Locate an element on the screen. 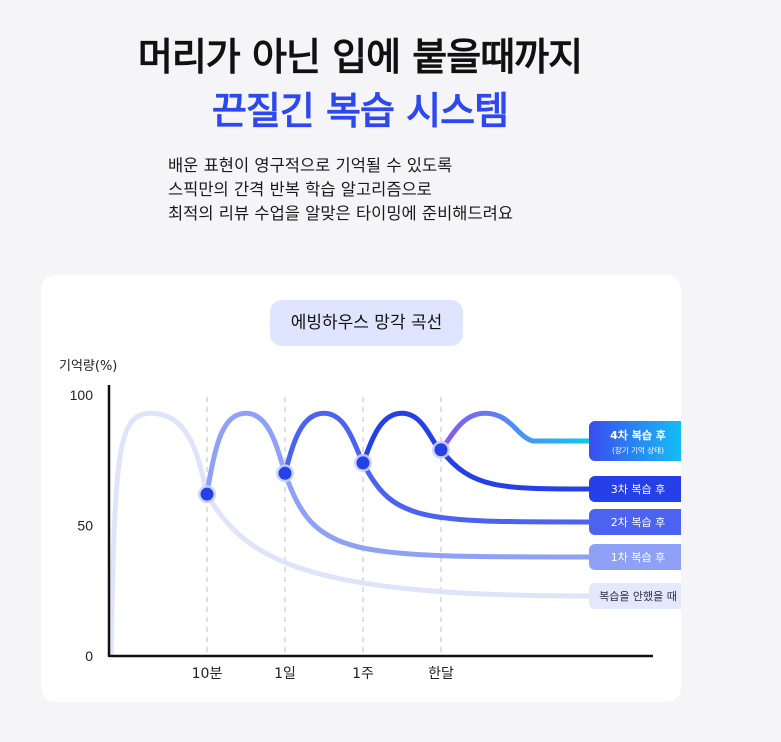 The width and height of the screenshot is (781, 742). description-line: 배운 표현이 영구적으로 기억될 수 있도록 is located at coordinates (310, 165).